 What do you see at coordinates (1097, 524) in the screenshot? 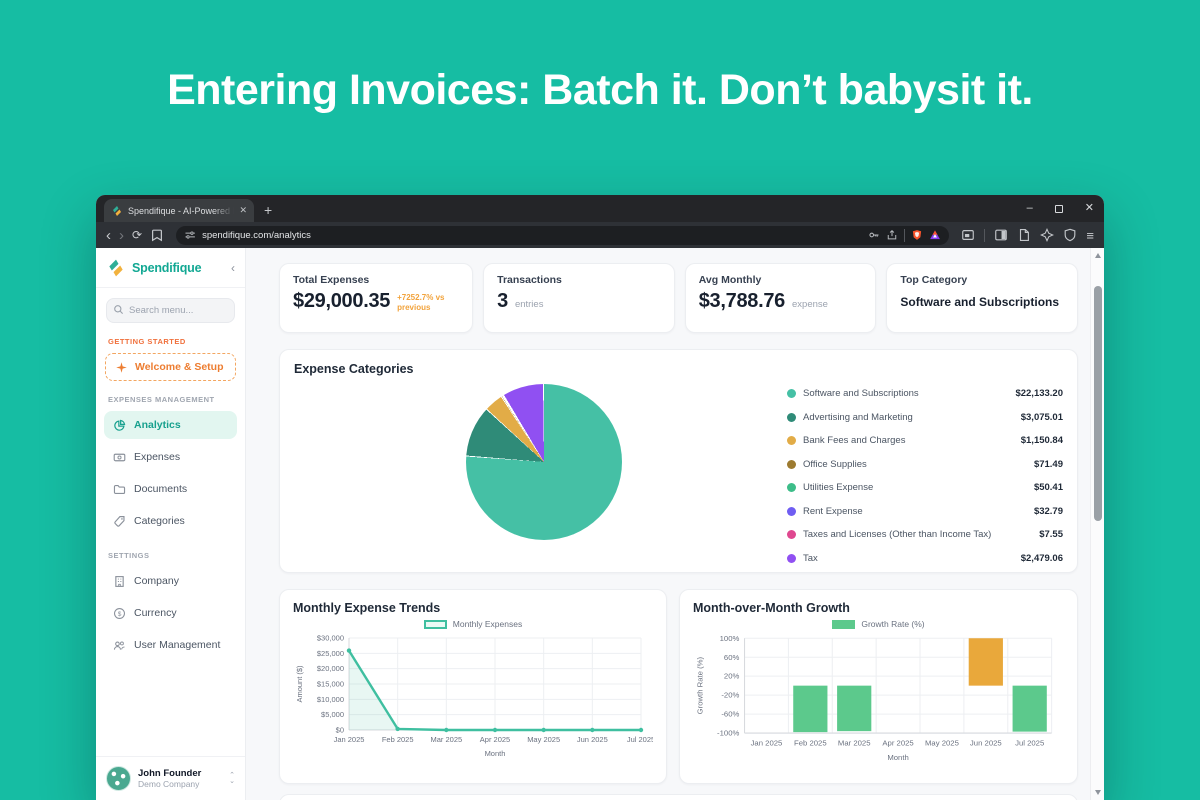
I see `page-scrollbar` at bounding box center [1097, 524].